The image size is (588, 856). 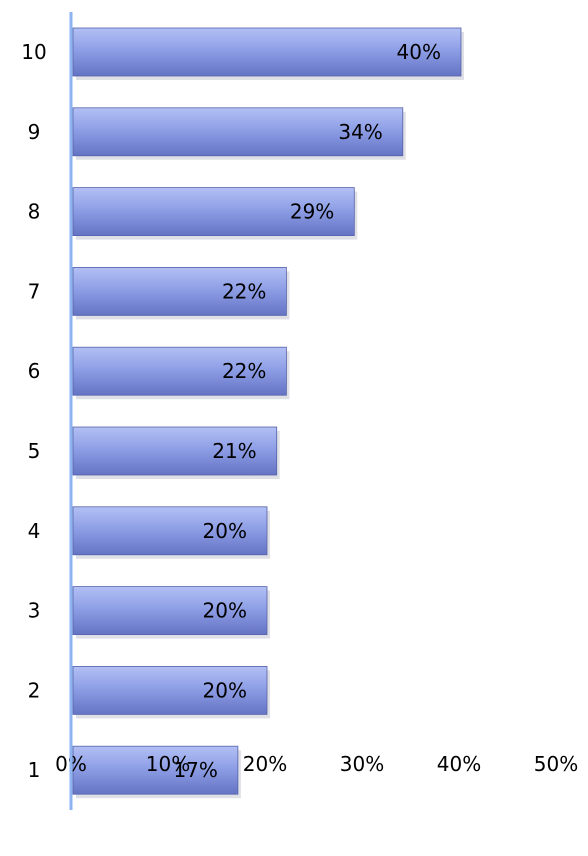 What do you see at coordinates (34, 451) in the screenshot?
I see `y-tick-label-5: 5` at bounding box center [34, 451].